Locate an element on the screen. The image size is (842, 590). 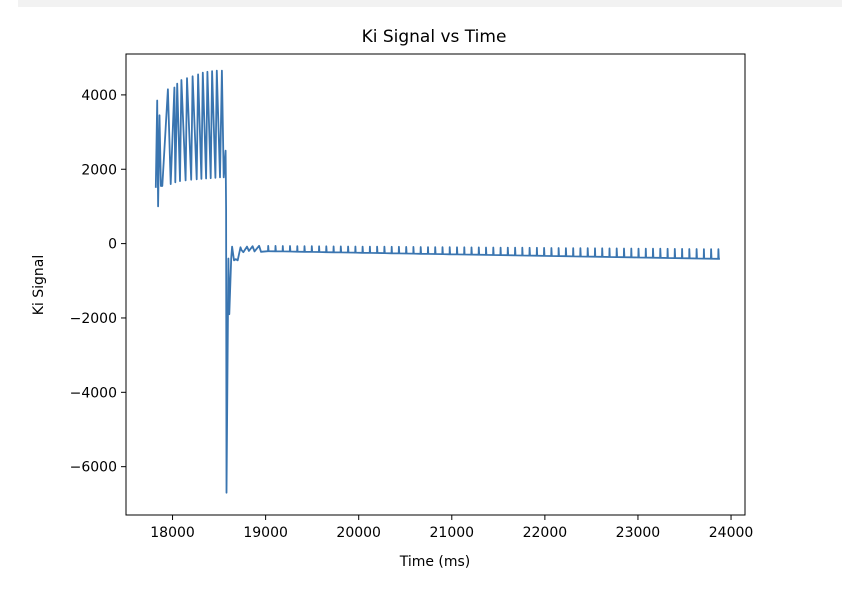
y-tick-label: 0 is located at coordinates (112, 245).